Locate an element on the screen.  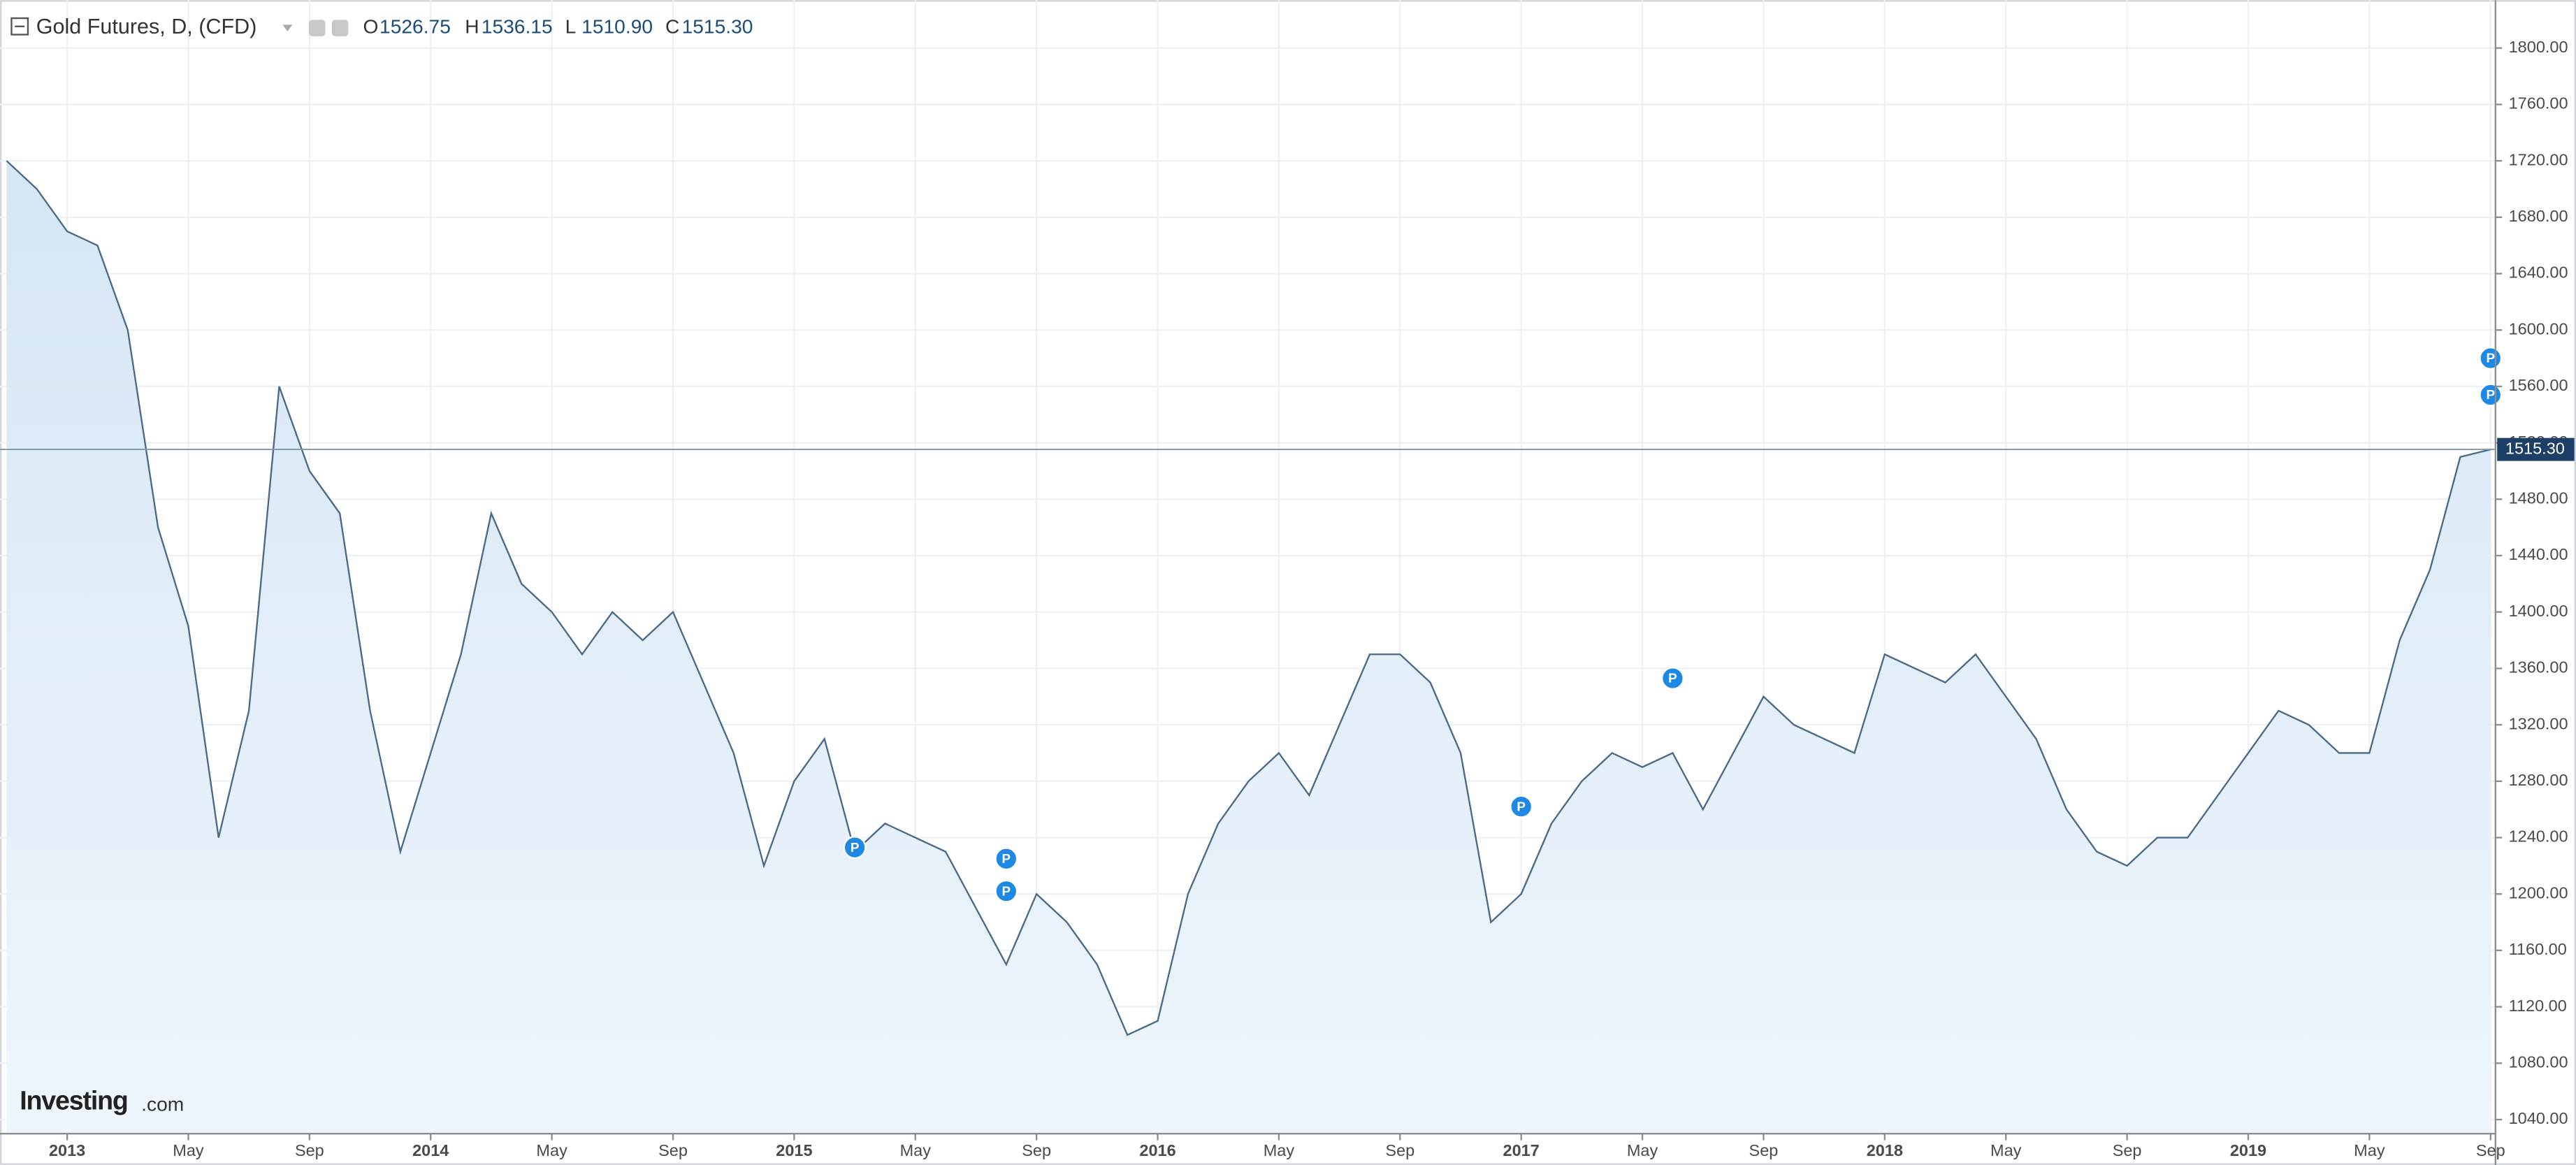
y-tick-label: 1280.00 is located at coordinates (2538, 780).